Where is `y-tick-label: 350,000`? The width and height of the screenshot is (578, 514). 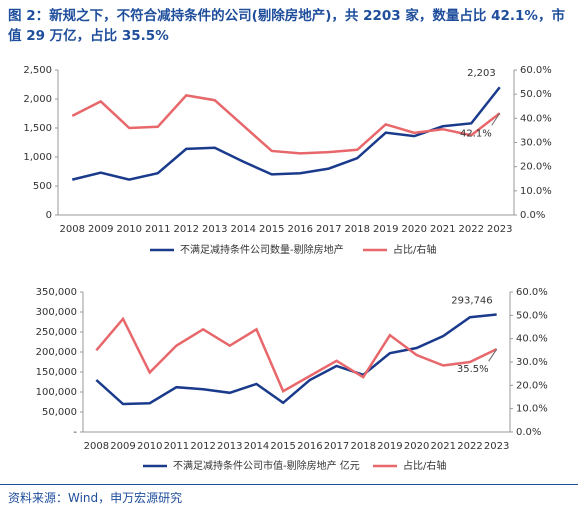
y-tick-label: 350,000 is located at coordinates (56, 292).